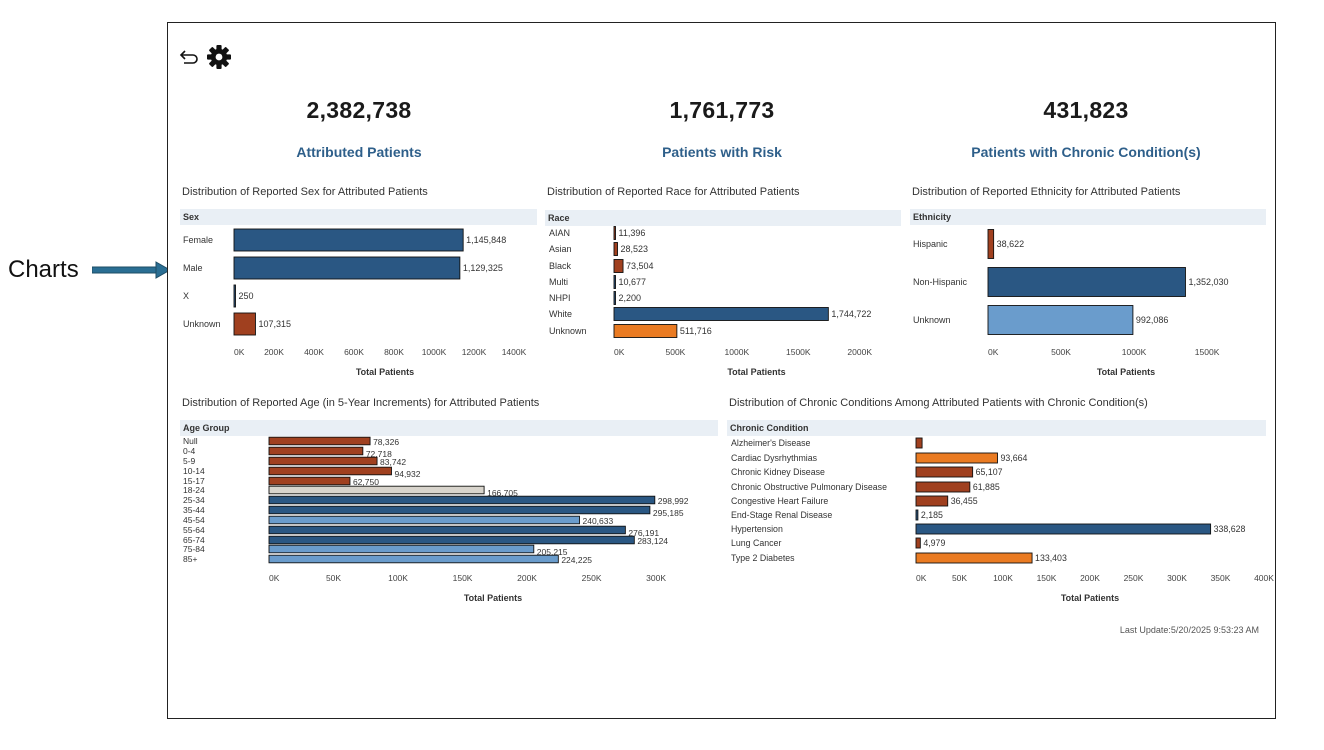  I want to click on toolbar, so click(205, 57).